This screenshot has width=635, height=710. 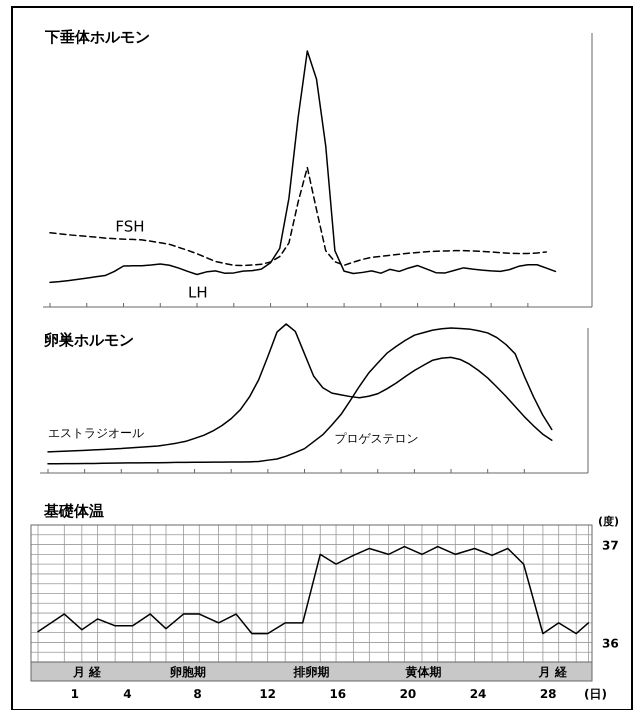 I want to click on series-label: LH, so click(x=198, y=292).